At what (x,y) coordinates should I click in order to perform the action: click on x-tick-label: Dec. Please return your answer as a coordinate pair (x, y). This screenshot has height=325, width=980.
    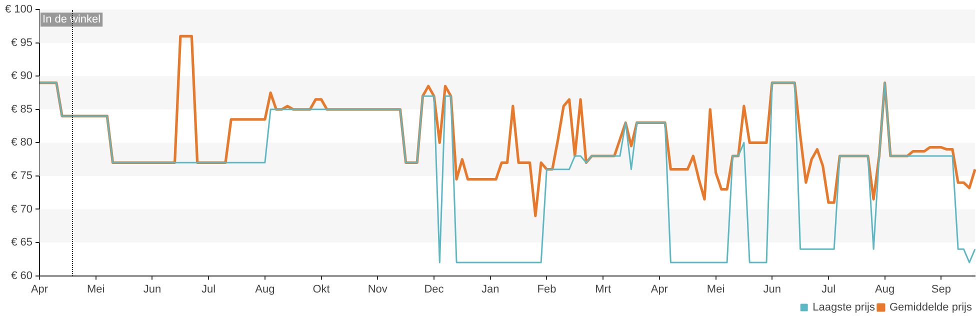
    Looking at the image, I should click on (434, 289).